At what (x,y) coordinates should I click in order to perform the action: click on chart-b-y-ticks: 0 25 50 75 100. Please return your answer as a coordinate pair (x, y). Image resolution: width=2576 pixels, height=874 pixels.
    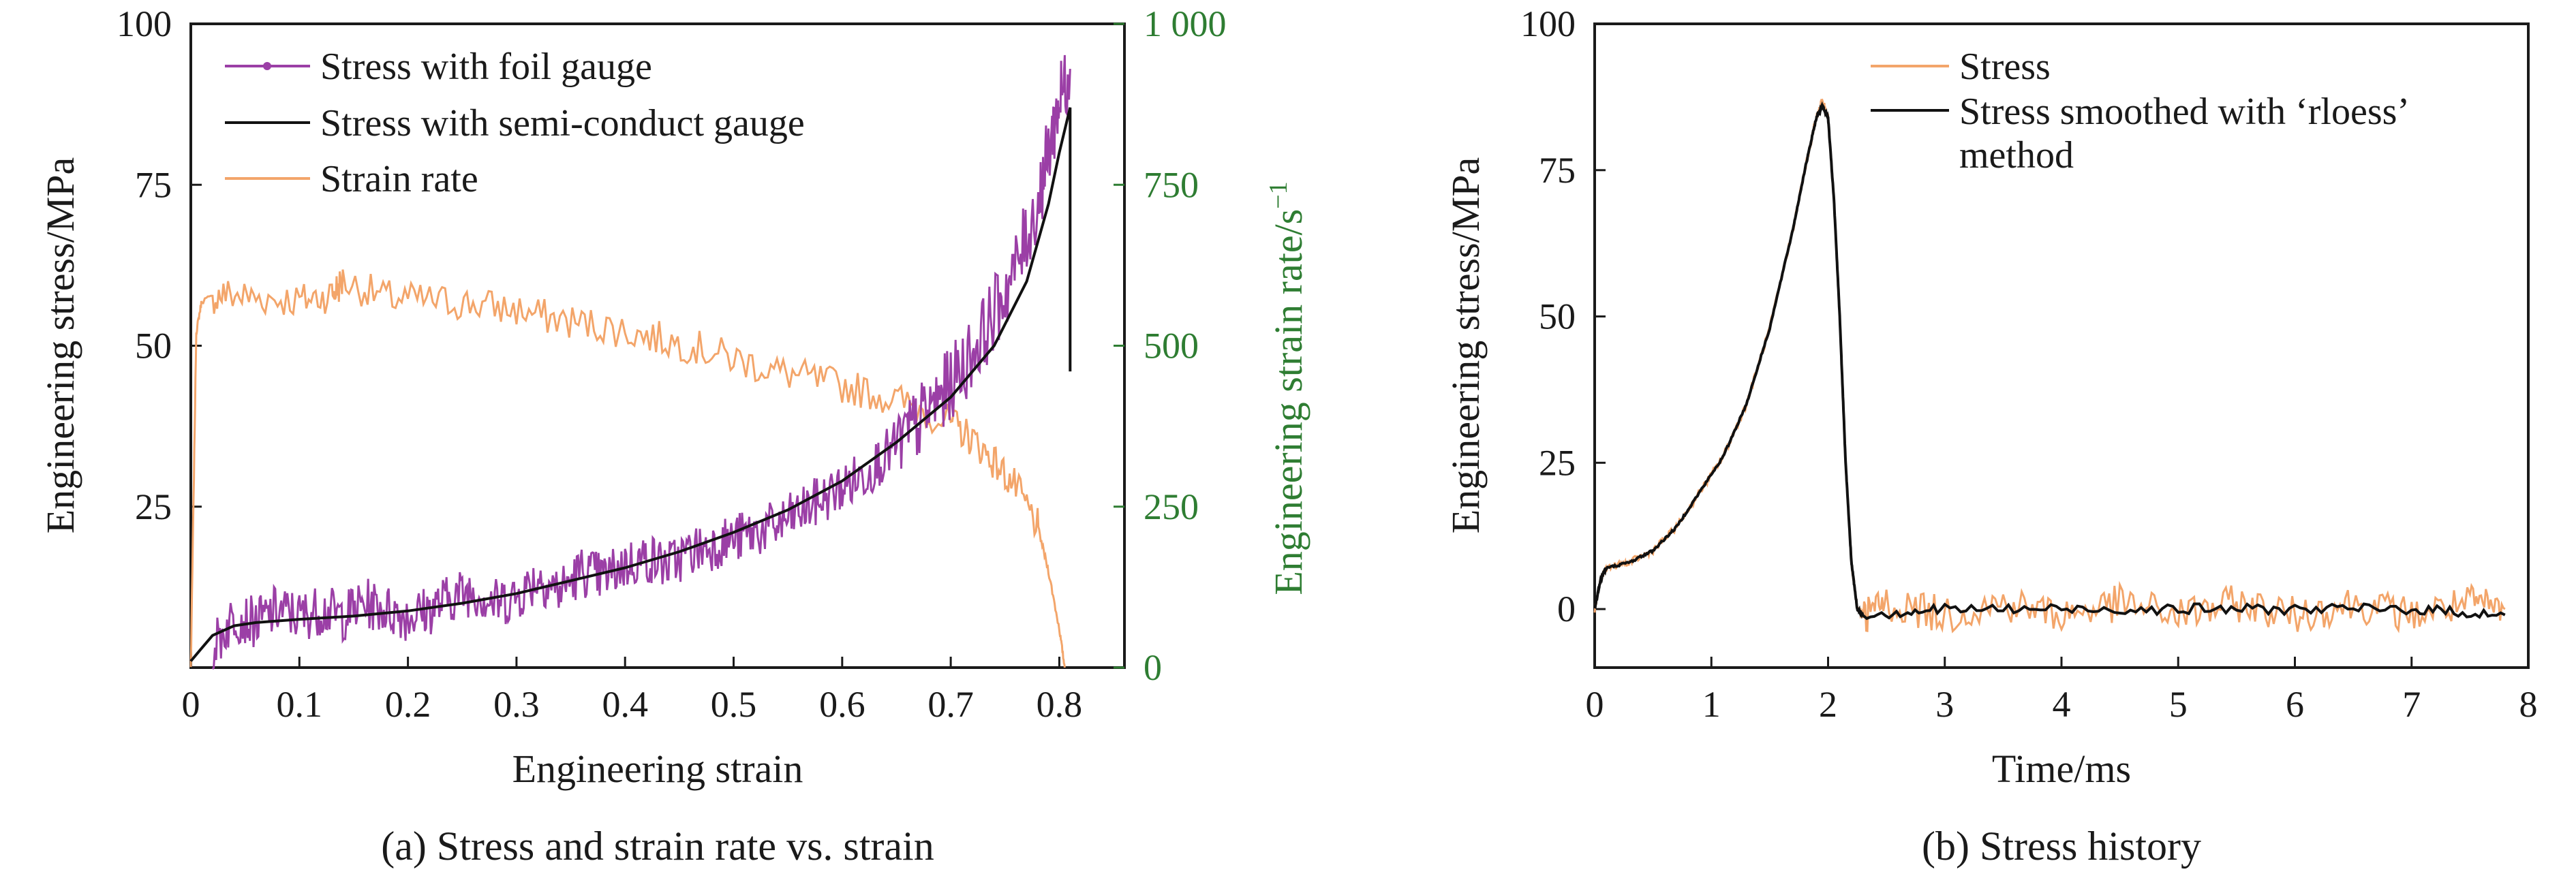
    Looking at the image, I should click on (1563, 316).